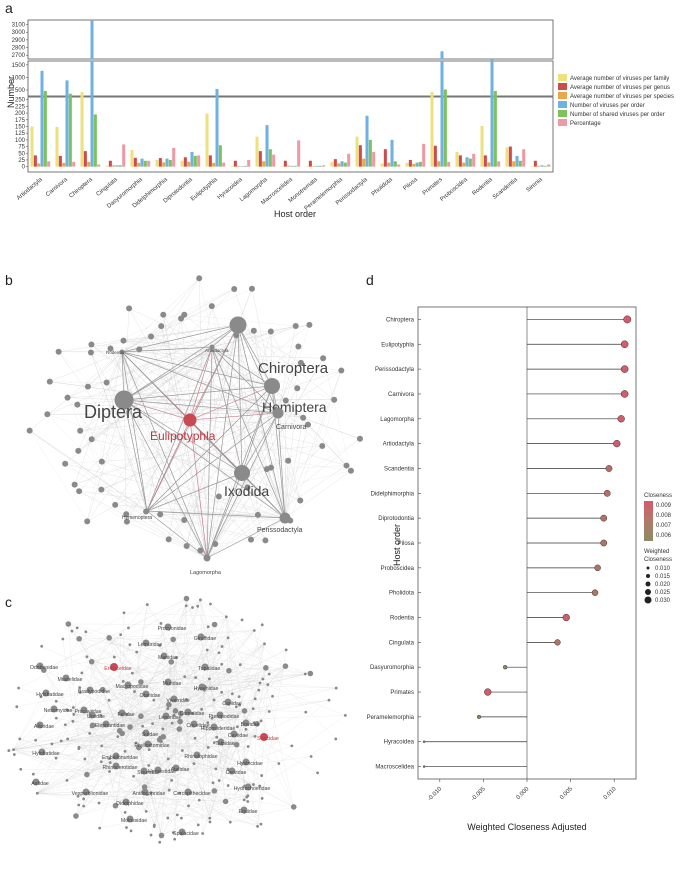 Image resolution: width=685 pixels, height=871 pixels. I want to click on y-axis-label: Number, so click(11, 92).